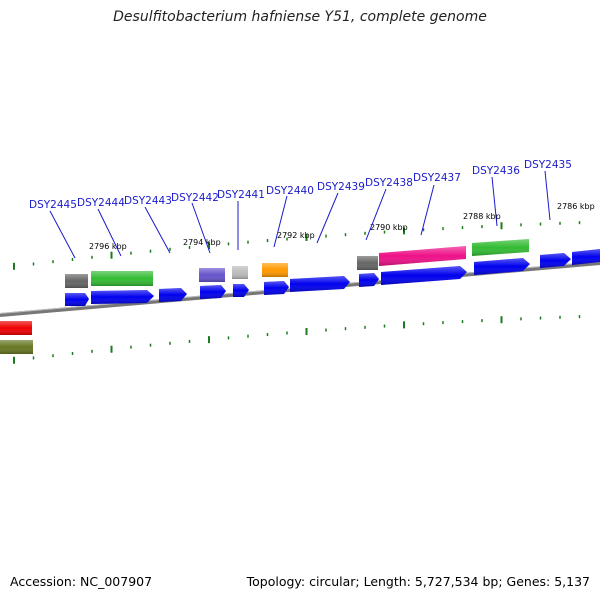 This screenshot has width=600, height=600. I want to click on kbp-label: 2792 kbp, so click(296, 235).